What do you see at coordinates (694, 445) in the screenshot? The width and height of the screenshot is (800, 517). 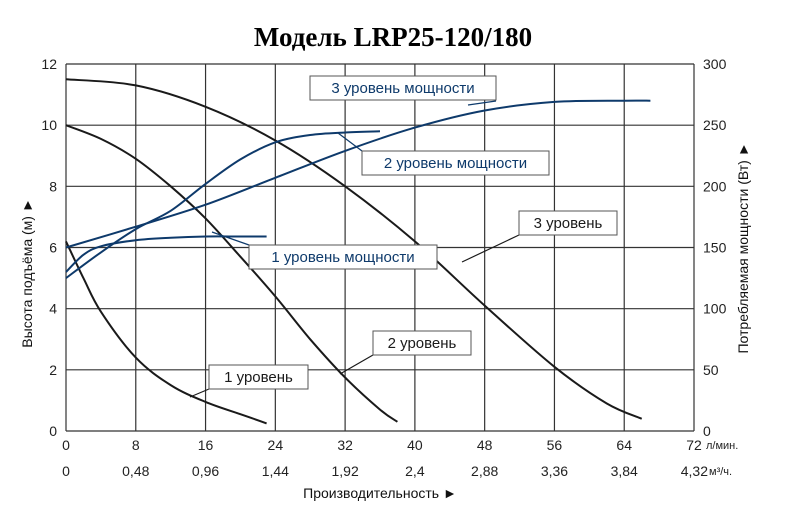 I see `x-tick-label: 72` at bounding box center [694, 445].